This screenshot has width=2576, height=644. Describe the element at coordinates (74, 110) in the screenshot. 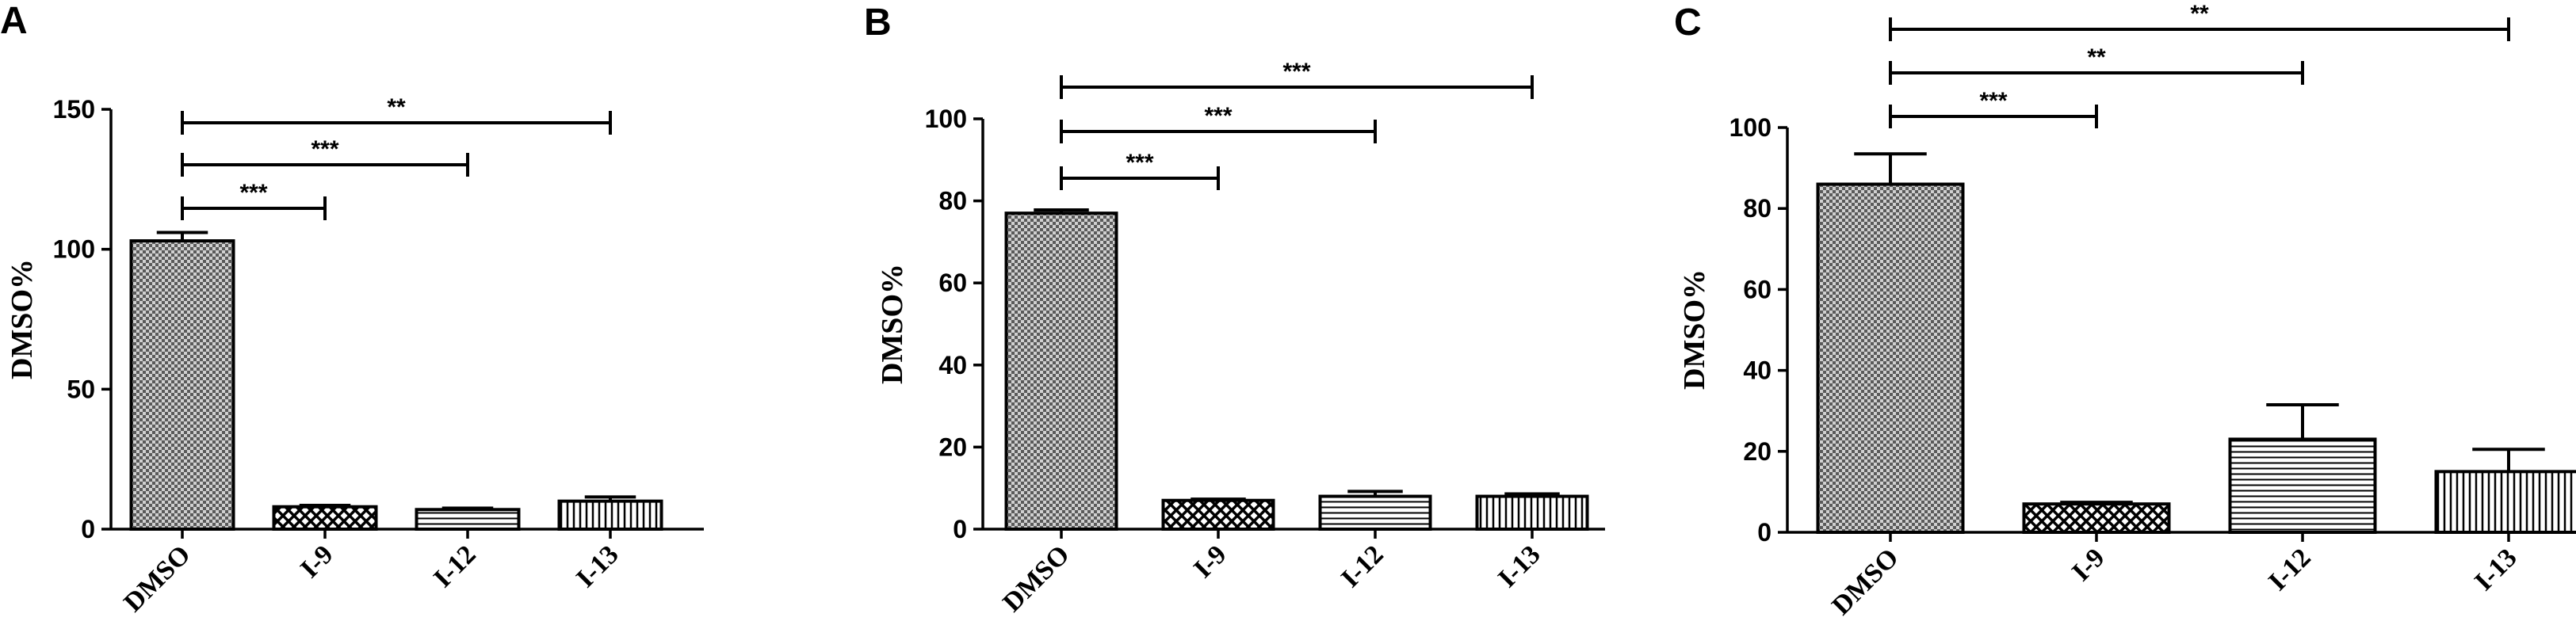

I see `y-tick-label: 150` at that location.